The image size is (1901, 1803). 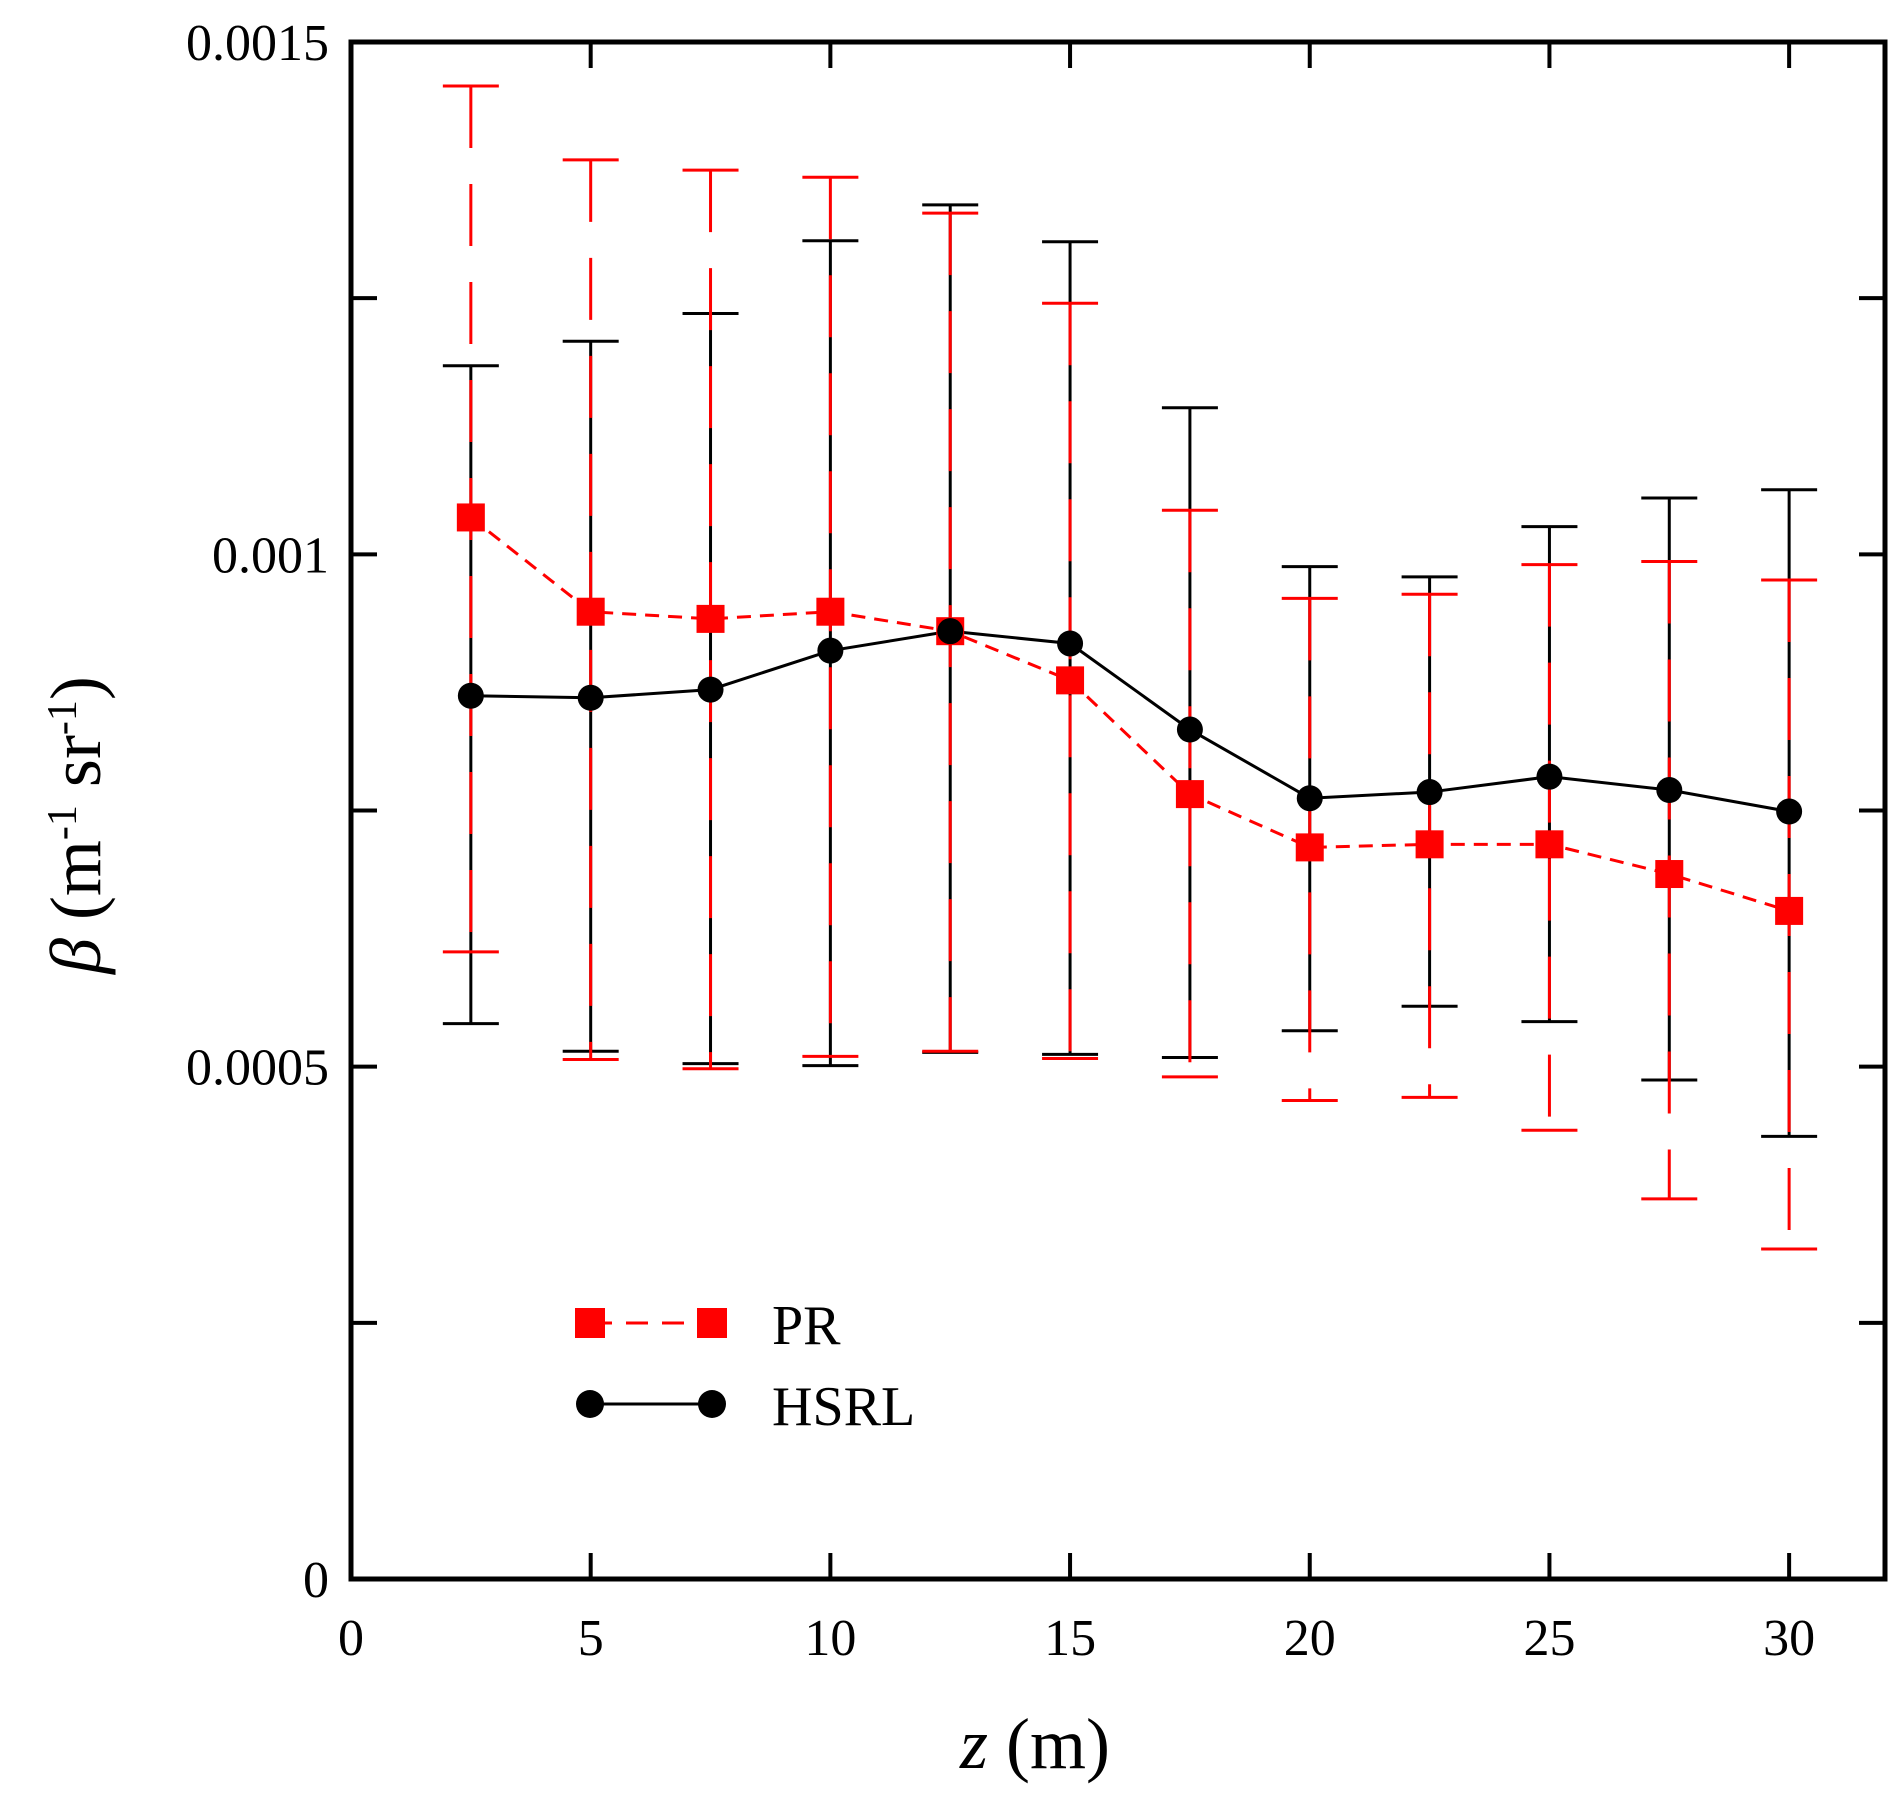 What do you see at coordinates (76, 826) in the screenshot?
I see `y-axis-title: β (m-1 sr-1)` at bounding box center [76, 826].